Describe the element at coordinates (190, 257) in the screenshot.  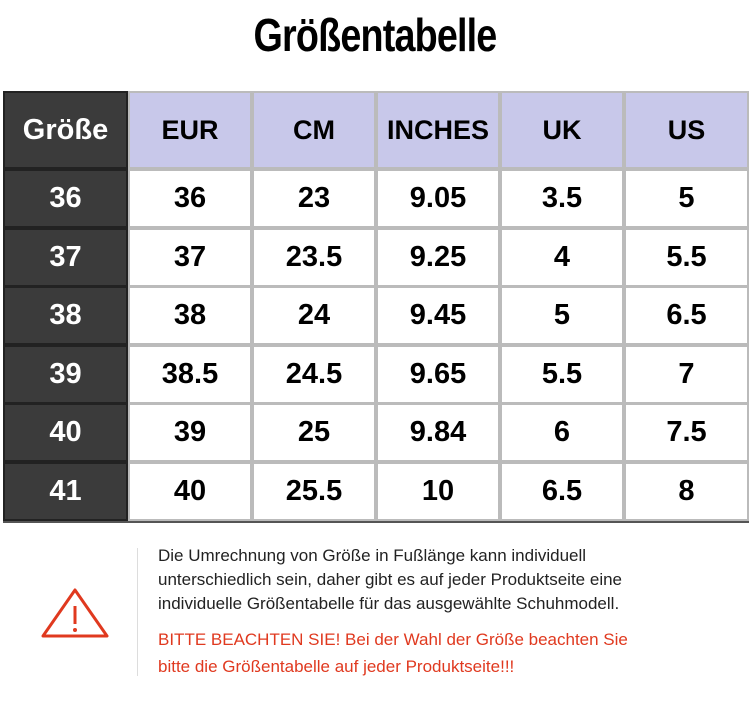
I see `value-cell: 37` at that location.